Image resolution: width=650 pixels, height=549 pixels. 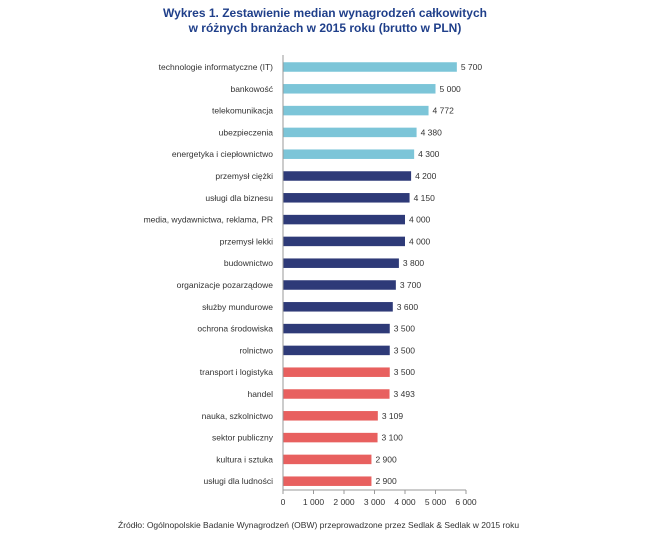 What do you see at coordinates (239, 198) in the screenshot?
I see `category-label: usługi dla biznesu` at bounding box center [239, 198].